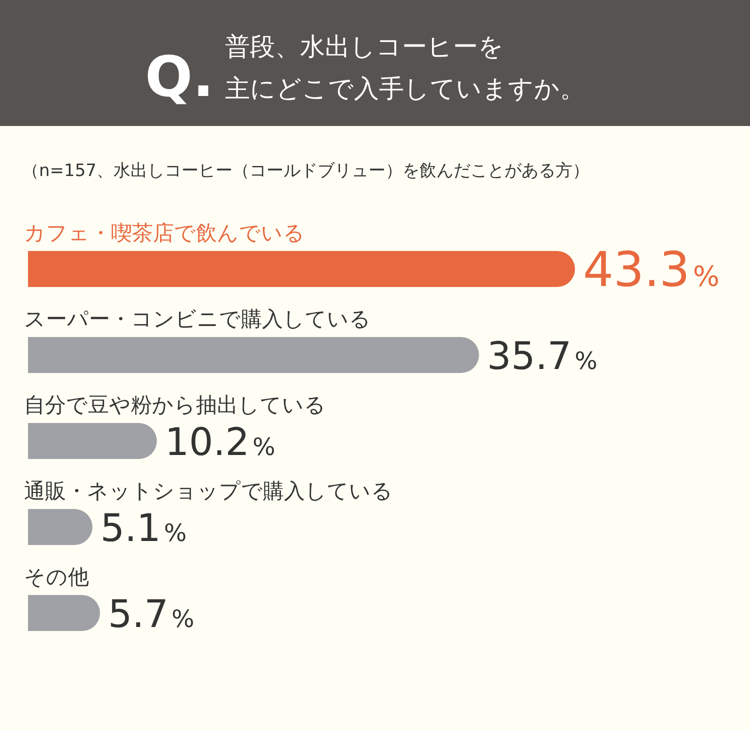 The width and height of the screenshot is (750, 730). I want to click on y-tick-label: カフェ・喫茶店で飲んでいる, so click(164, 233).